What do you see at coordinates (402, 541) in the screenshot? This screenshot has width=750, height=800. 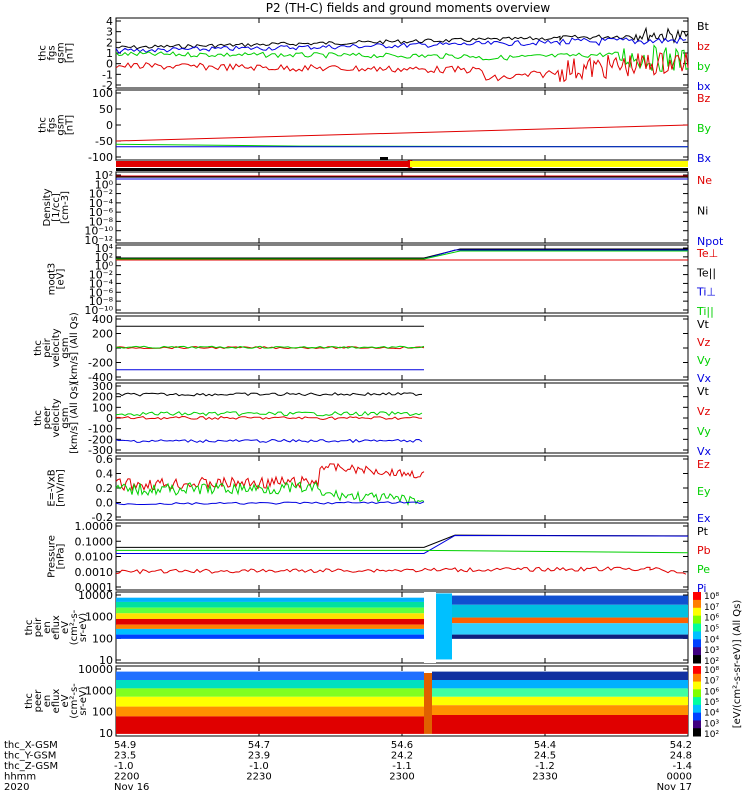 I see `trace-pt` at bounding box center [402, 541].